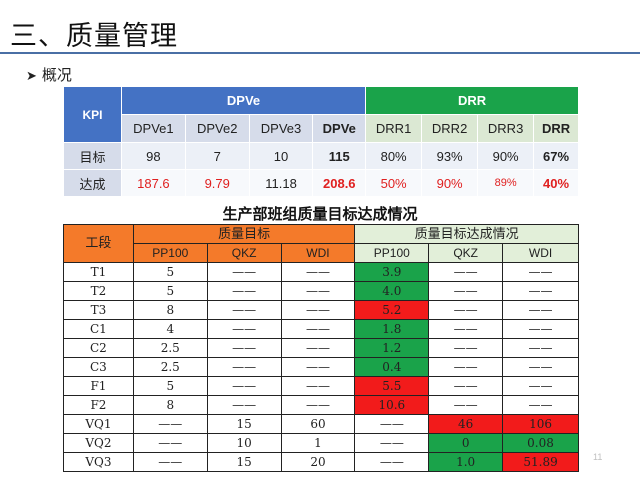 The width and height of the screenshot is (640, 480). Describe the element at coordinates (392, 348) in the screenshot. I see `actual-pp100-cell: 1.2` at that location.